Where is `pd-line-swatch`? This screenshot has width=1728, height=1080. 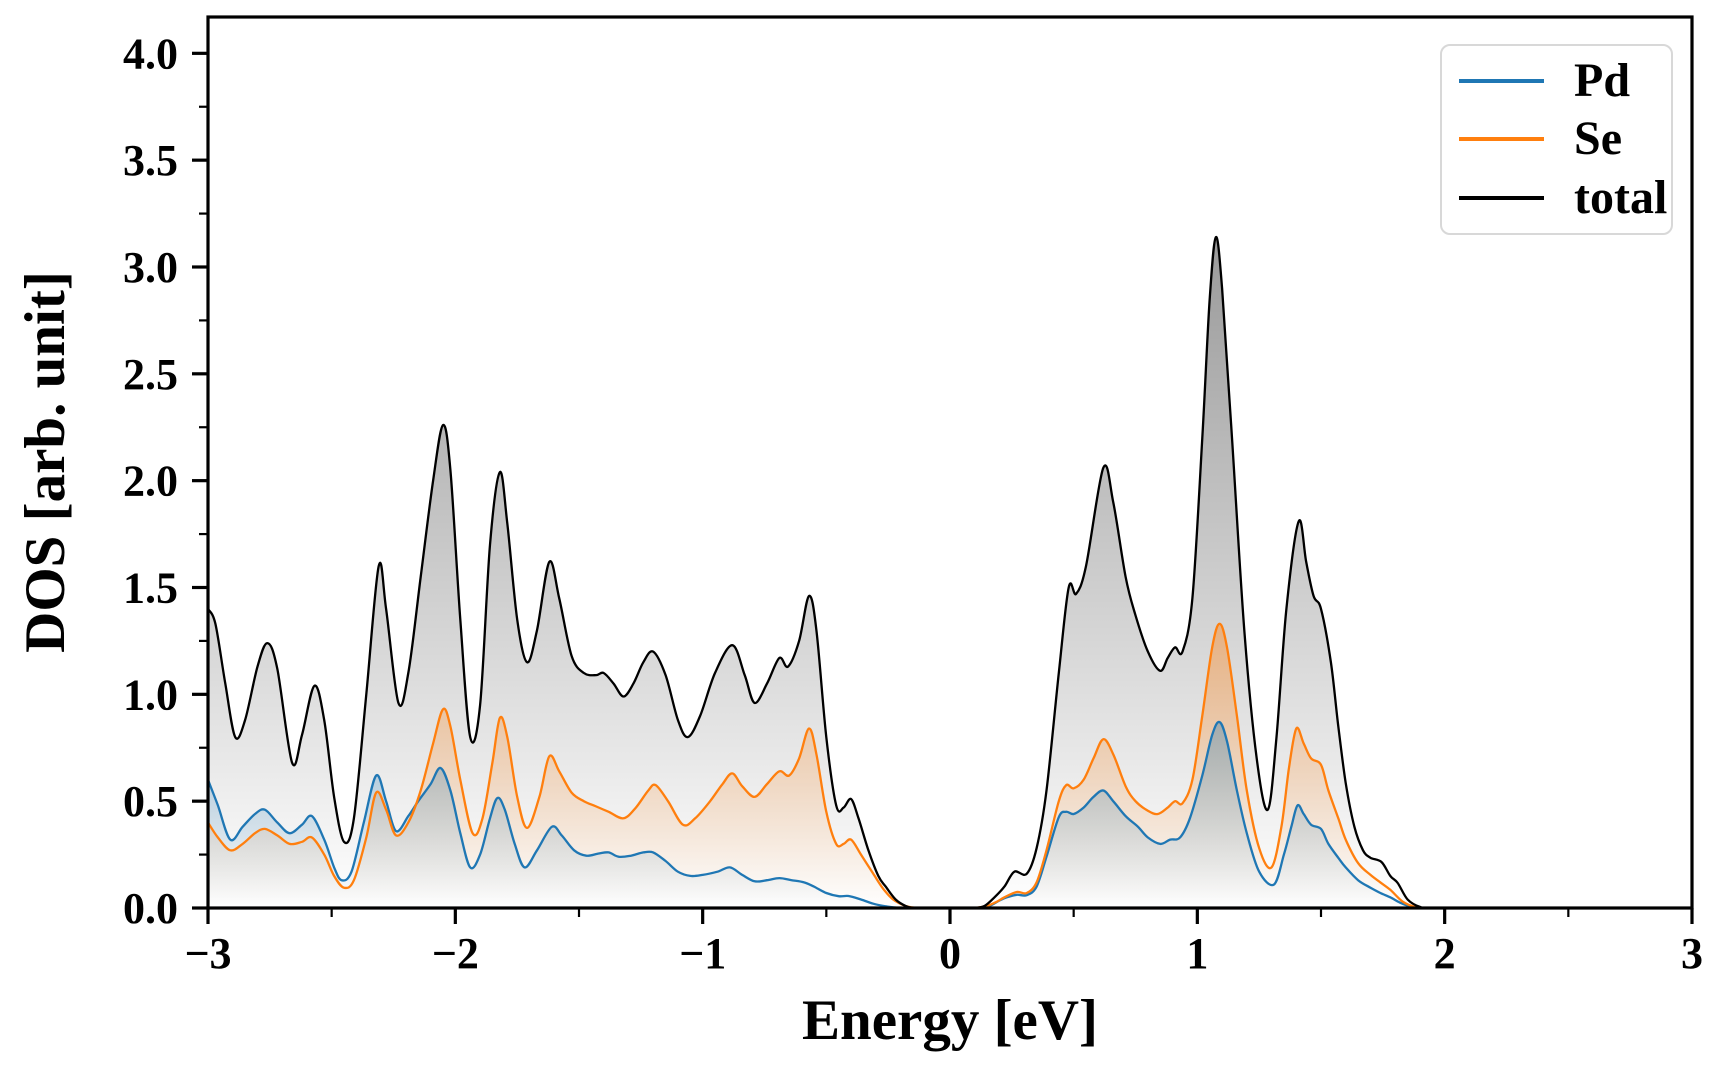 pd-line-swatch is located at coordinates (1501, 81).